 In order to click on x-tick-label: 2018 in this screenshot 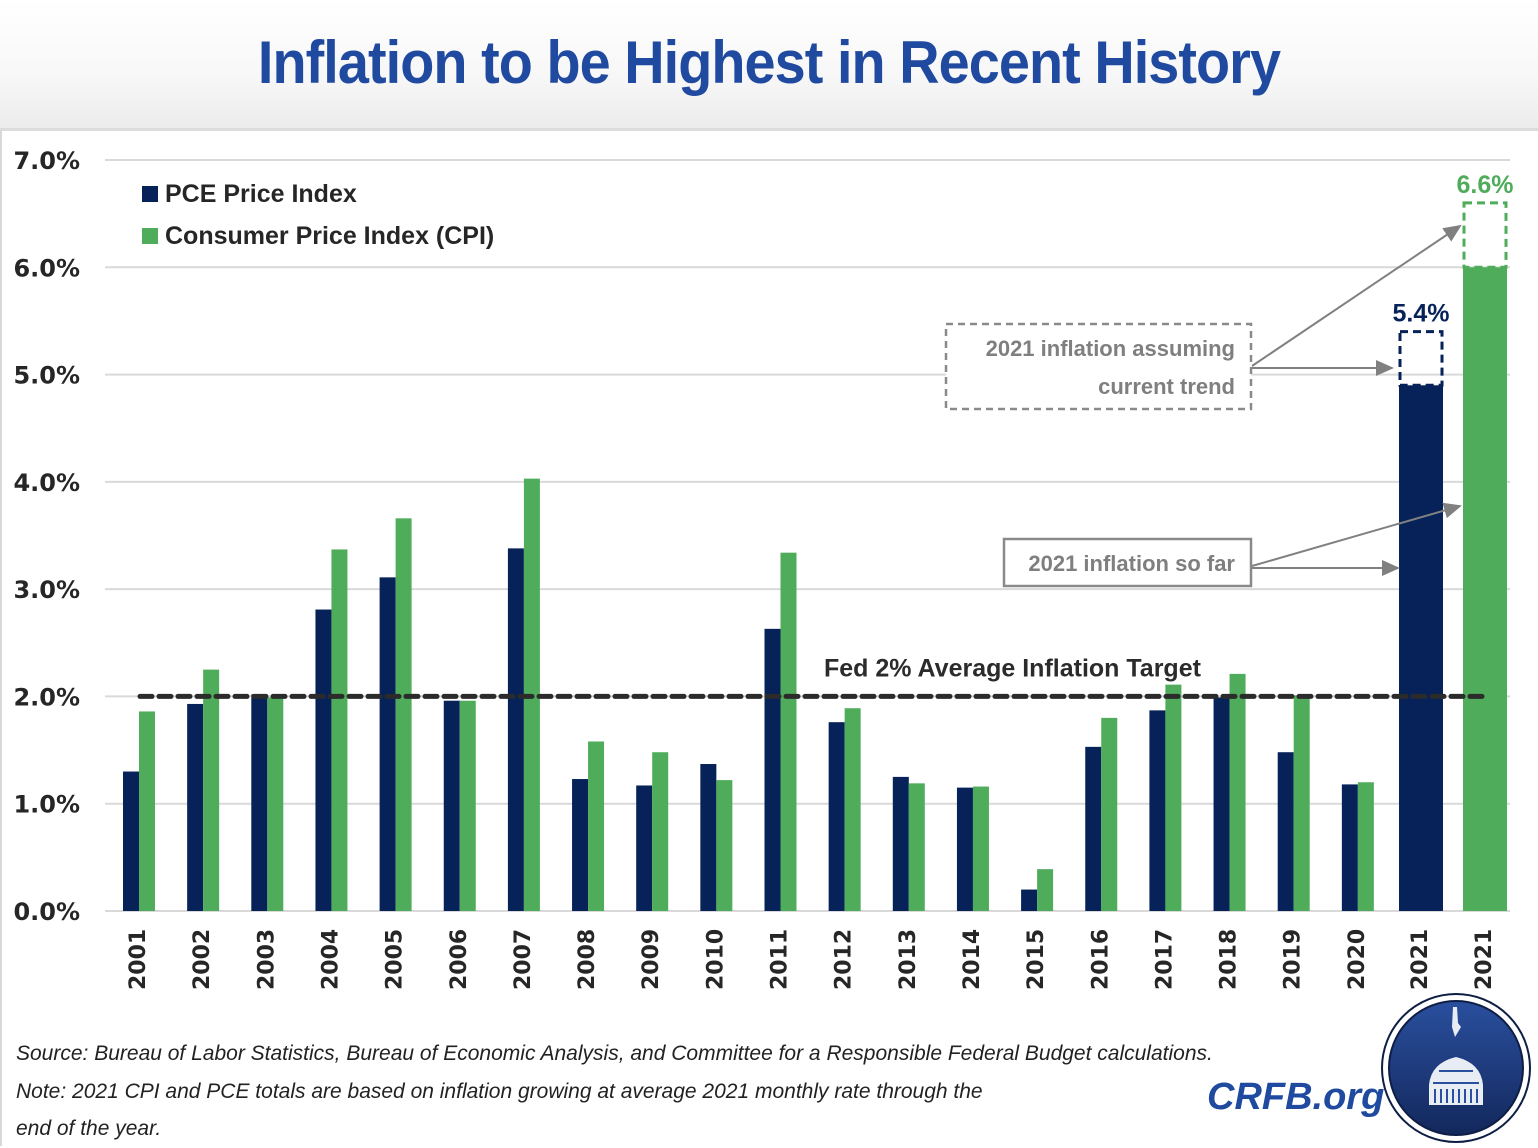, I will do `click(1229, 959)`.